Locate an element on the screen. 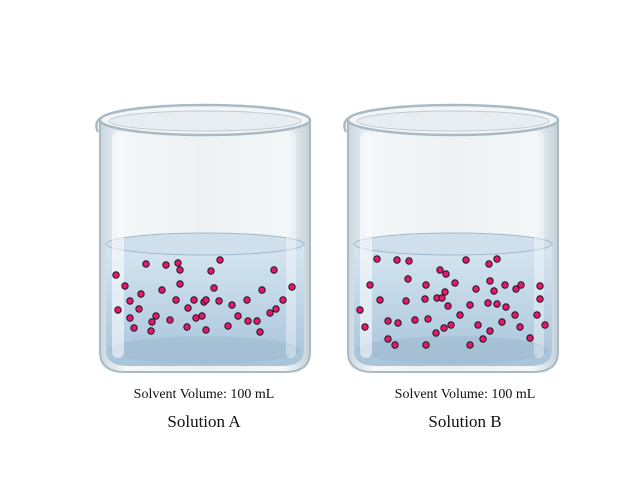 The image size is (640, 480). solution-b-volume: Solvent Volume: 100 mL is located at coordinates (465, 395).